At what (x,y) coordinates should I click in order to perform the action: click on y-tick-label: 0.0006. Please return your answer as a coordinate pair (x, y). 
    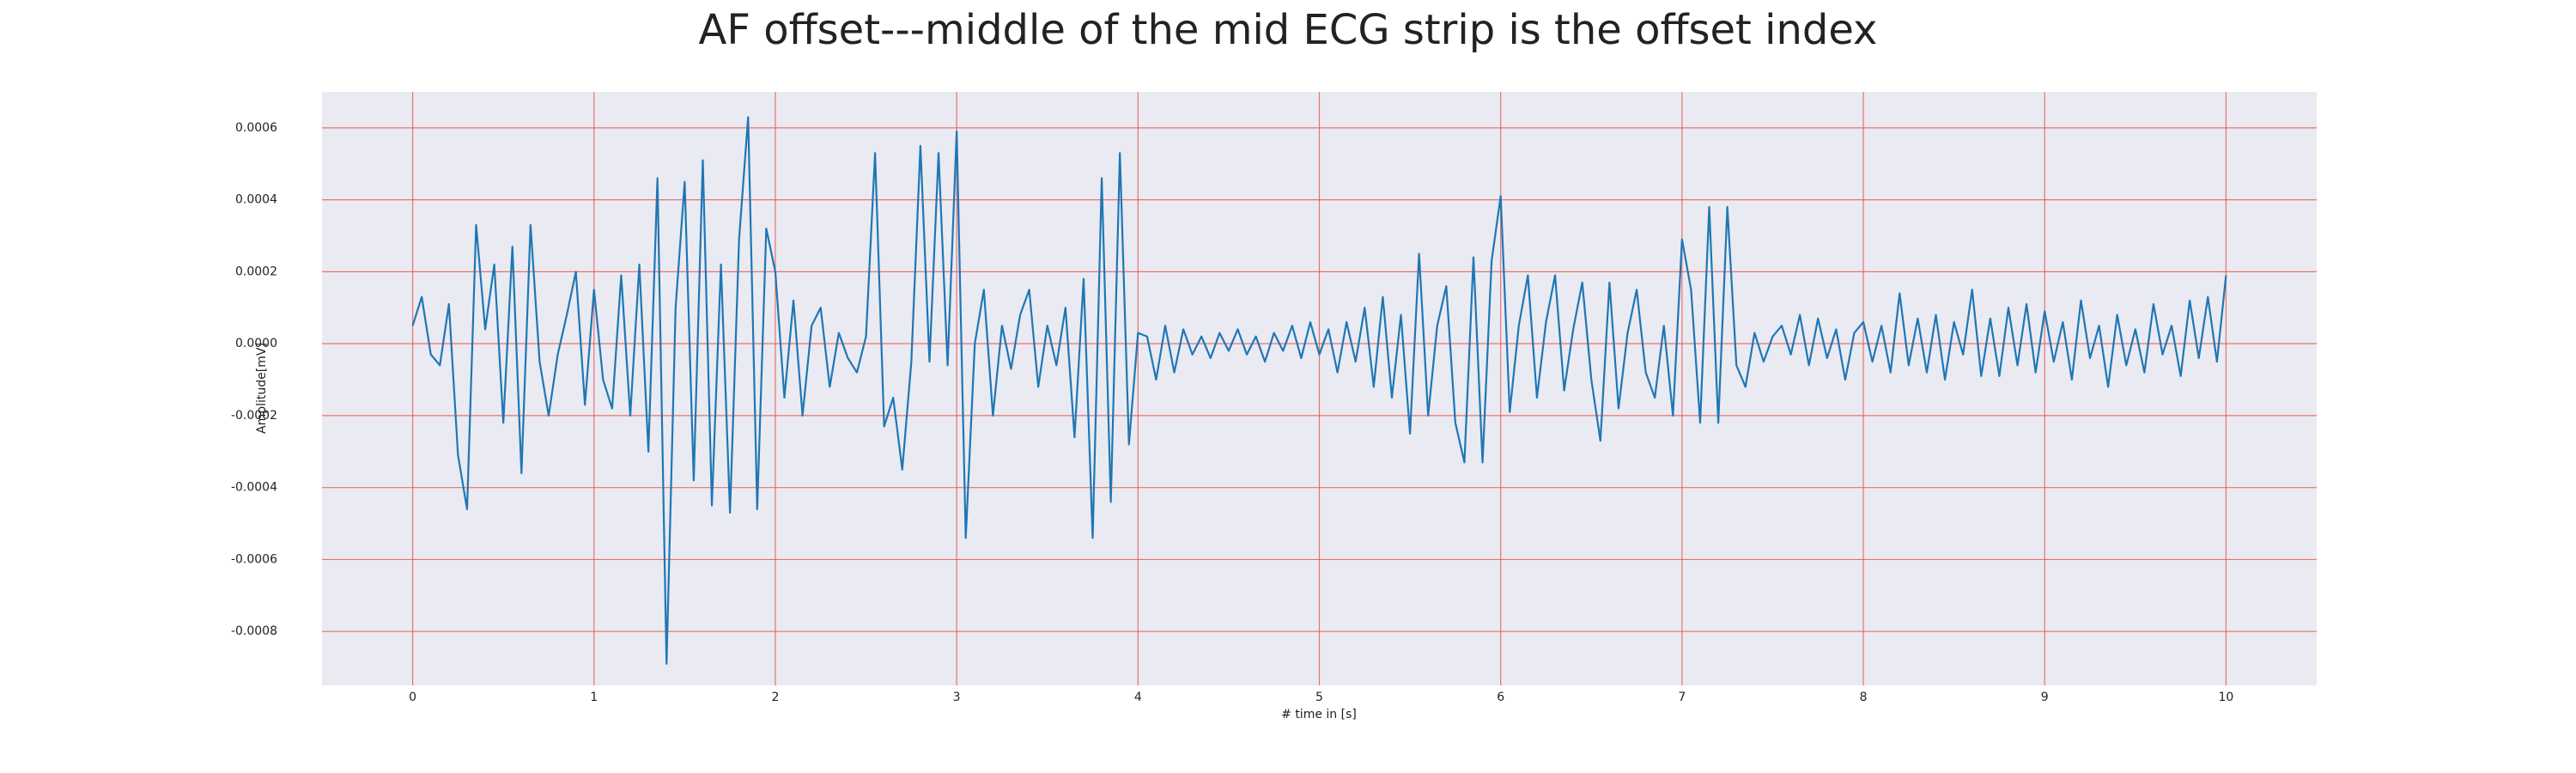
    Looking at the image, I should click on (256, 128).